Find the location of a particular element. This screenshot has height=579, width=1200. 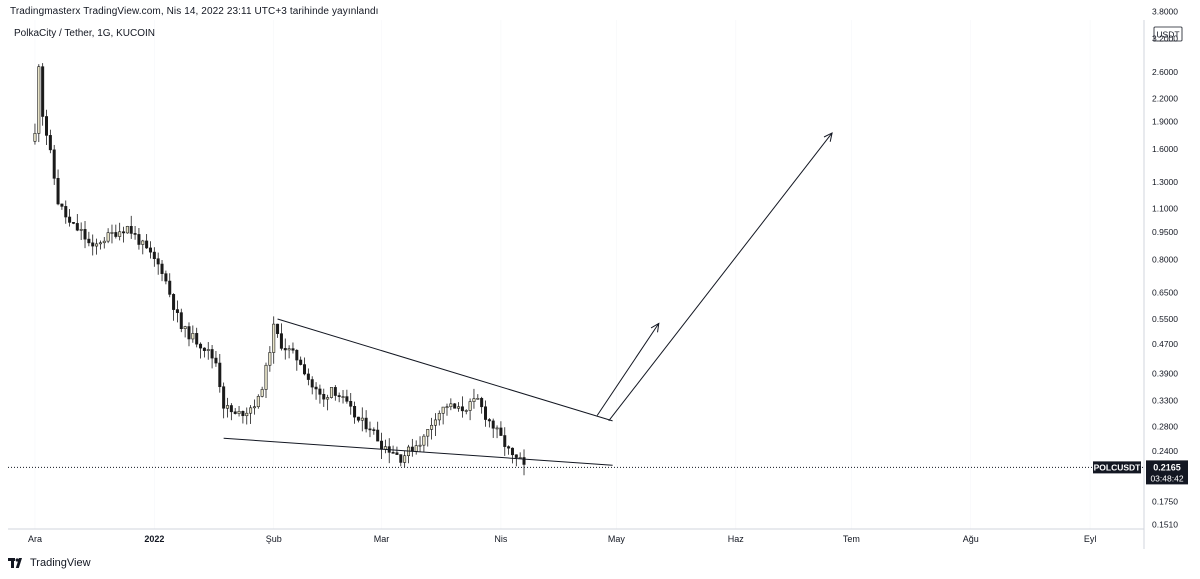

last-price-label: 0.2165 is located at coordinates (1167, 467).